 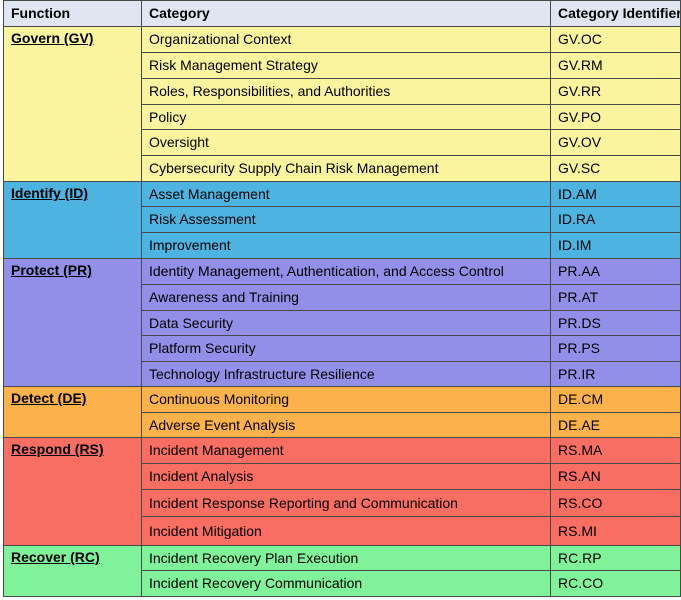 What do you see at coordinates (345, 193) in the screenshot?
I see `category-cell: Asset Management` at bounding box center [345, 193].